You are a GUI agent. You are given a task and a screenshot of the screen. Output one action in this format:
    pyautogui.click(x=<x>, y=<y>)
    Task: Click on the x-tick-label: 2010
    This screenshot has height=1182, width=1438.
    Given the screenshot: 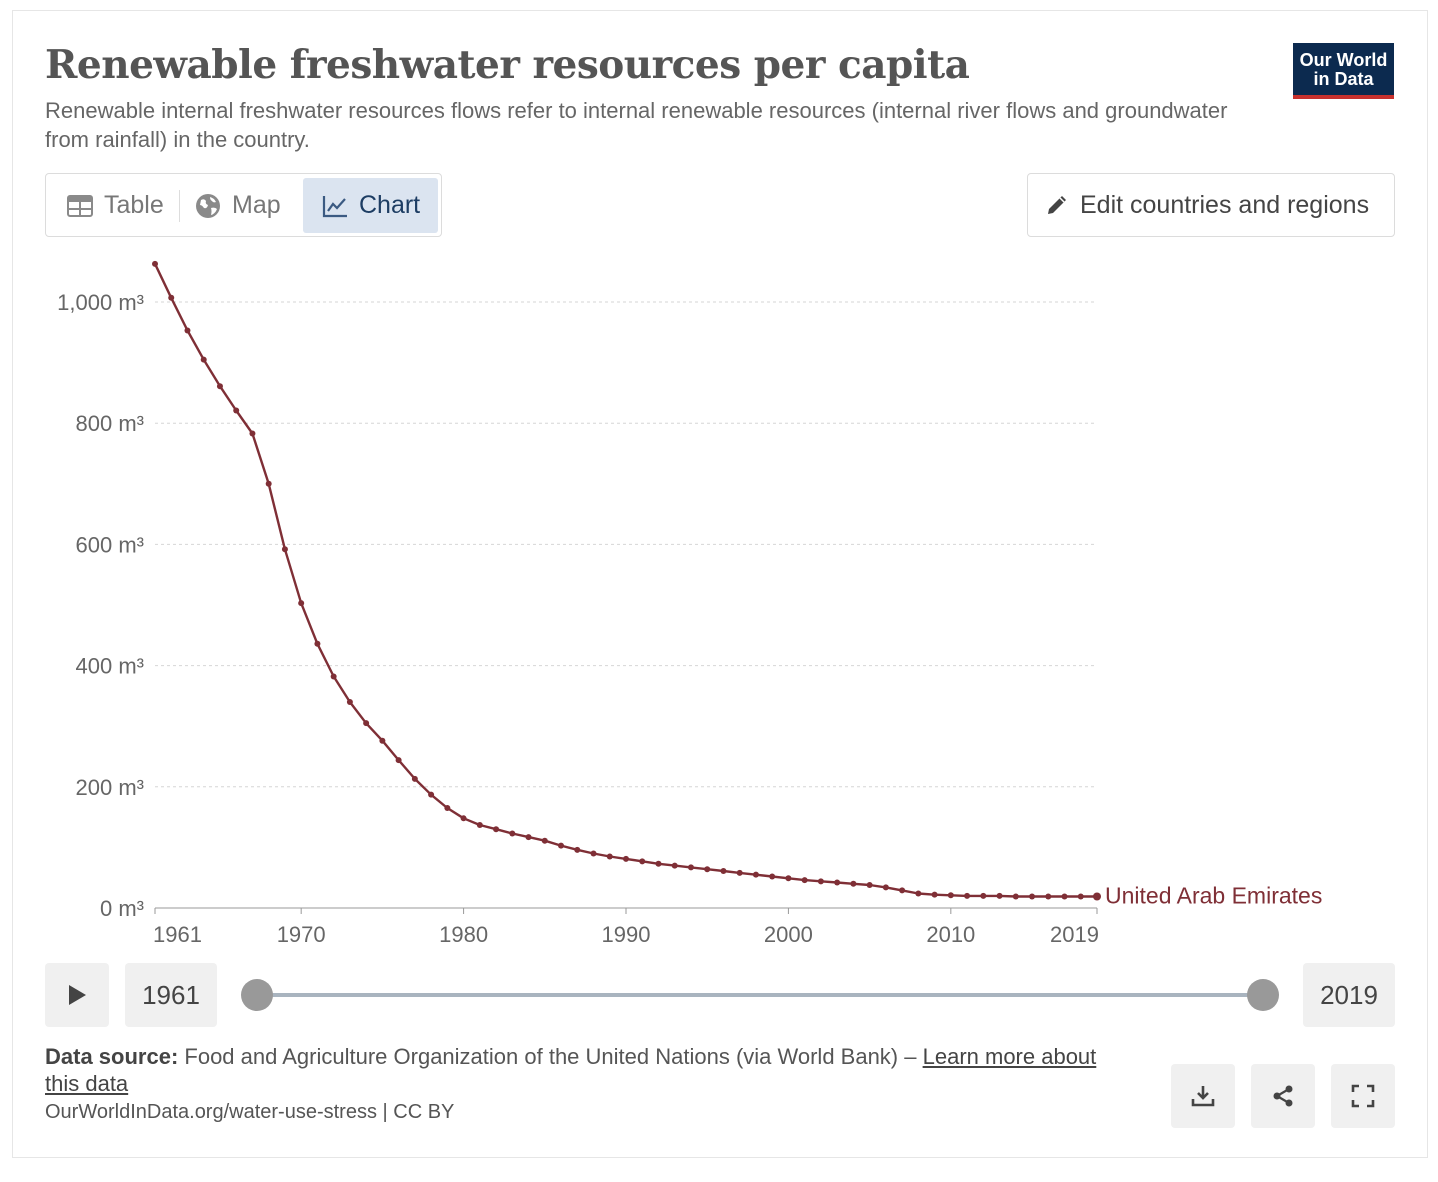 What is the action you would take?
    pyautogui.click(x=950, y=934)
    